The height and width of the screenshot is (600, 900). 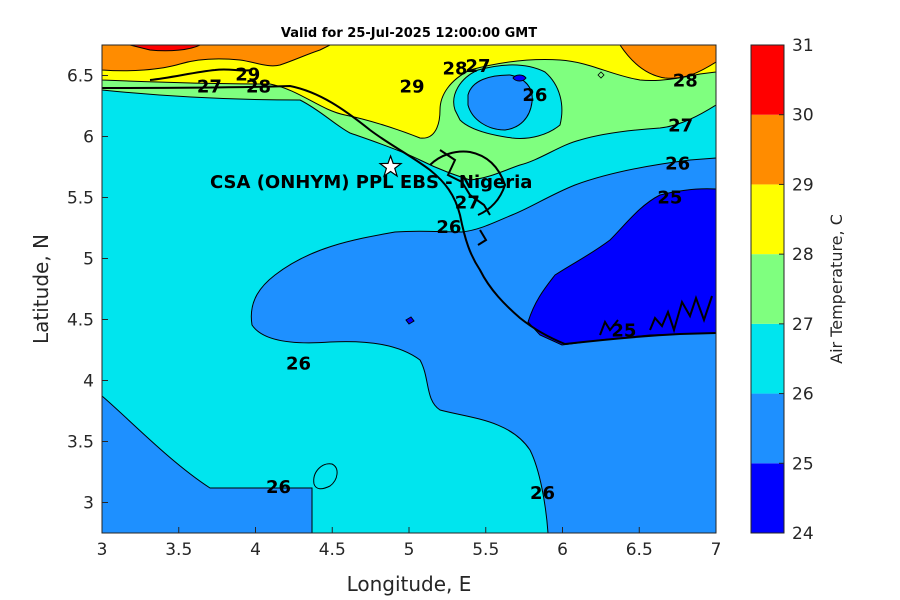 I want to click on x-axis-title: Longitude, E, so click(x=409, y=584).